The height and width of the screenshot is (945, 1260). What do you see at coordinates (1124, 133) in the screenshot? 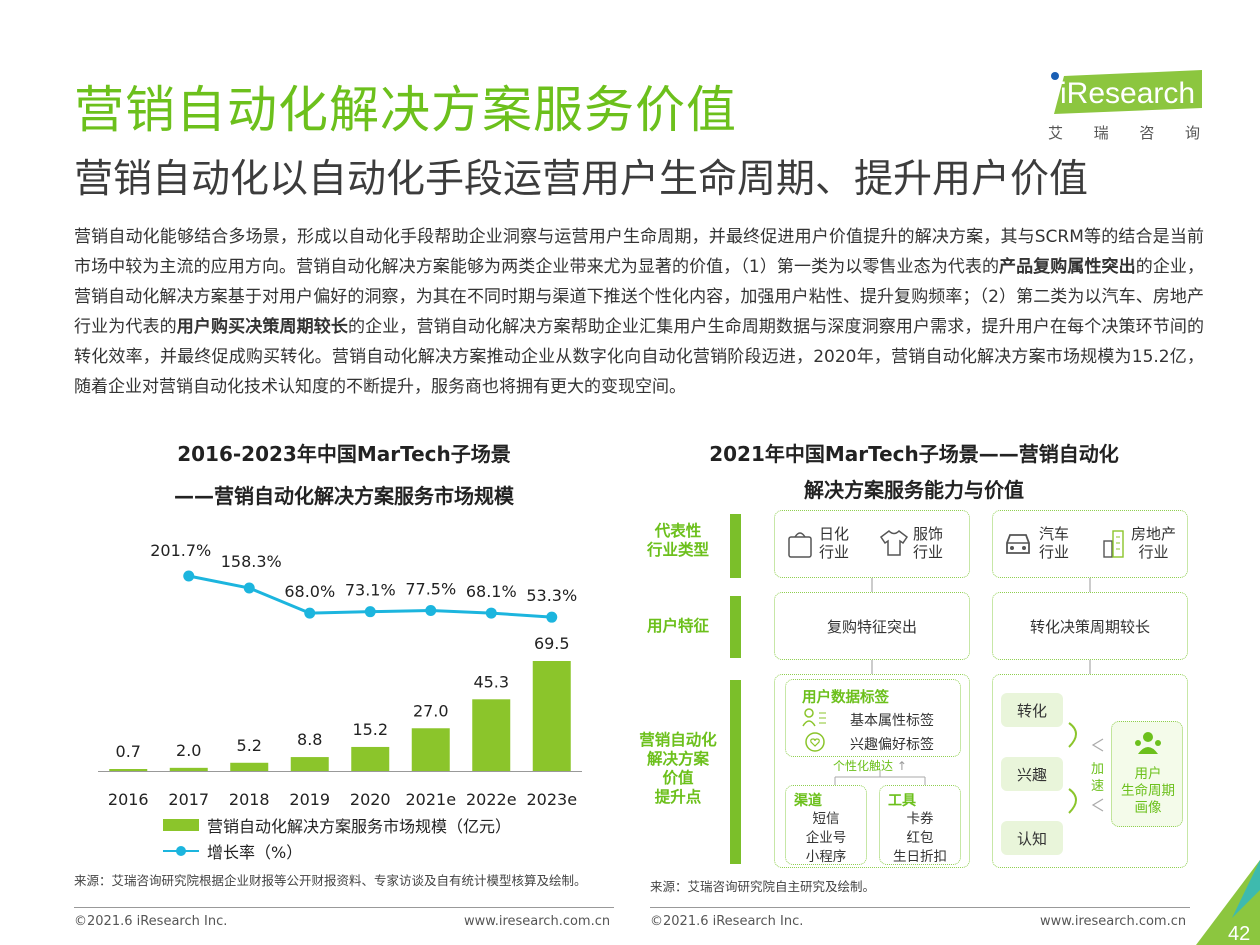
I see `logo-subtitle: 艾 瑞 咨 询` at bounding box center [1124, 133].